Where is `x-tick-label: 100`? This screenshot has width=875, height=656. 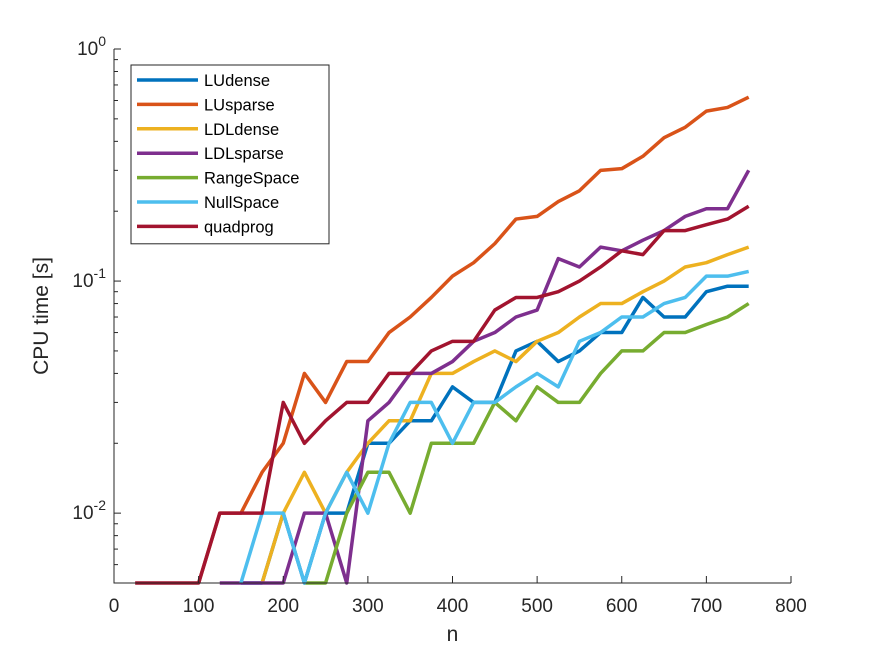 x-tick-label: 100 is located at coordinates (199, 606).